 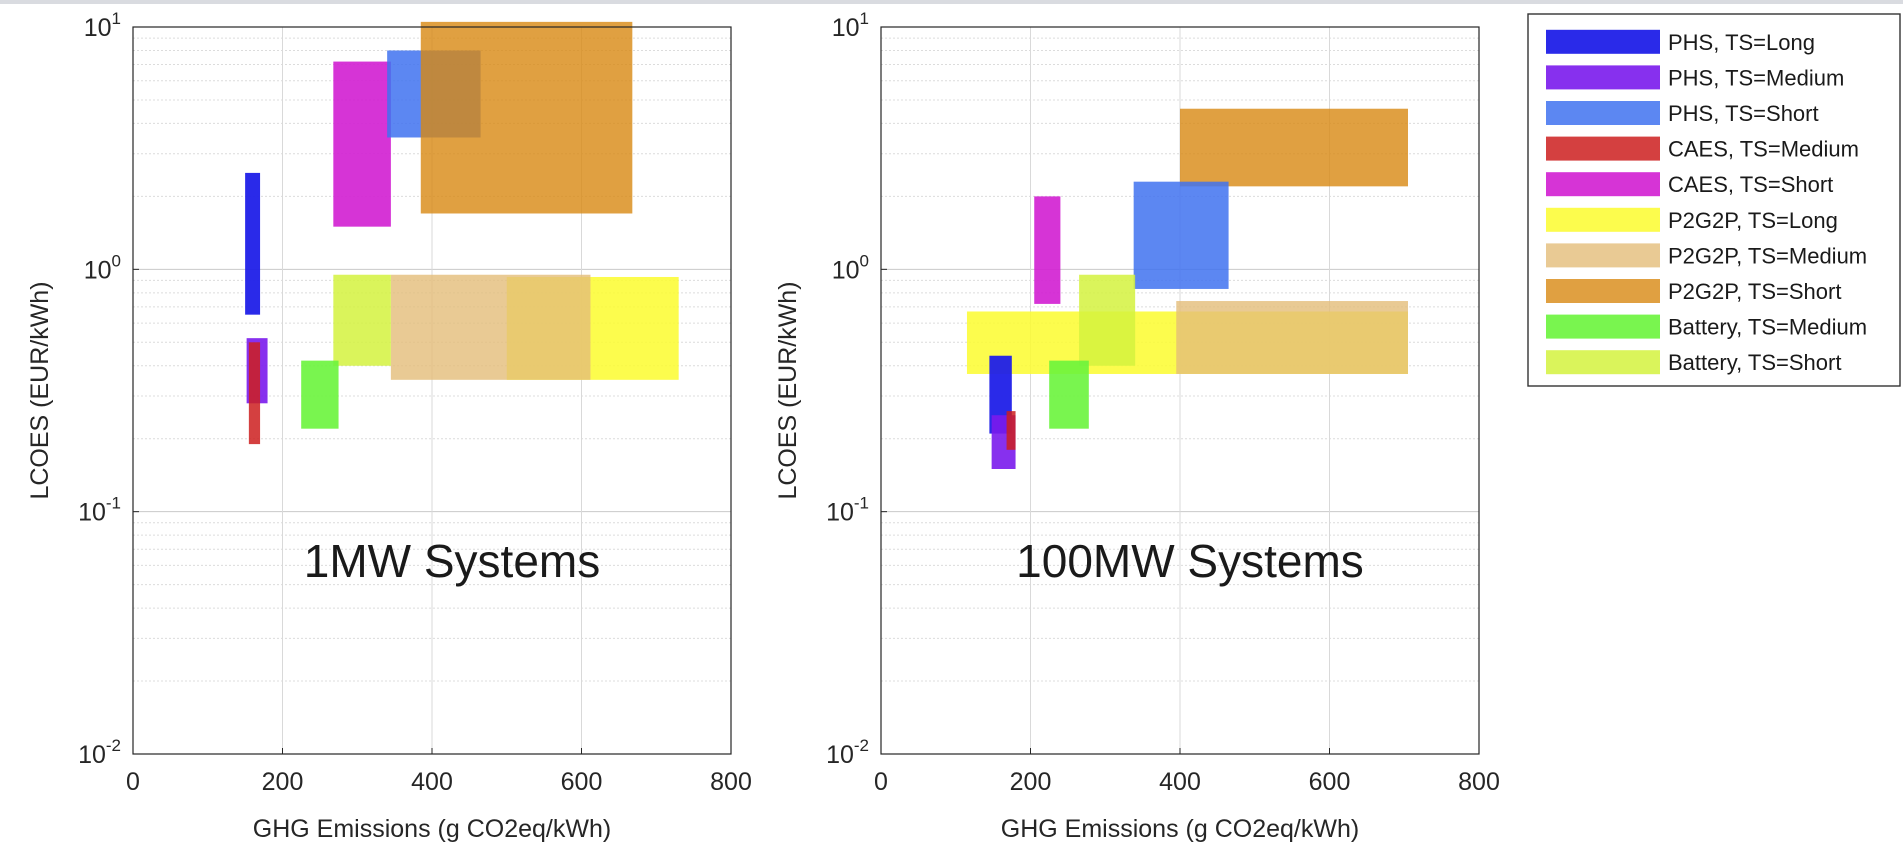 I want to click on legend-label: CAES, TS=Medium, so click(x=1763, y=149).